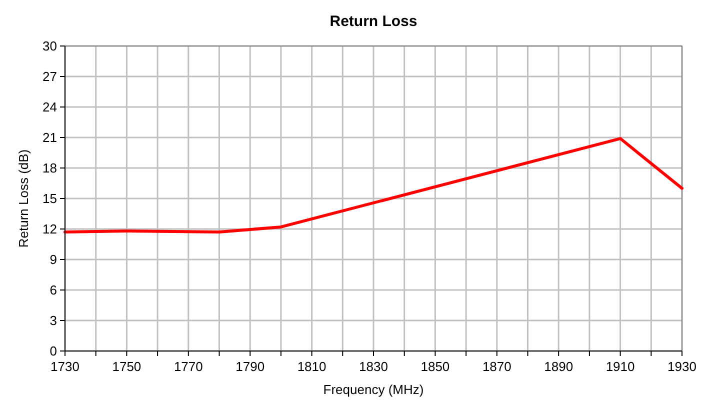  What do you see at coordinates (250, 366) in the screenshot?
I see `x-tick-label: 1790` at bounding box center [250, 366].